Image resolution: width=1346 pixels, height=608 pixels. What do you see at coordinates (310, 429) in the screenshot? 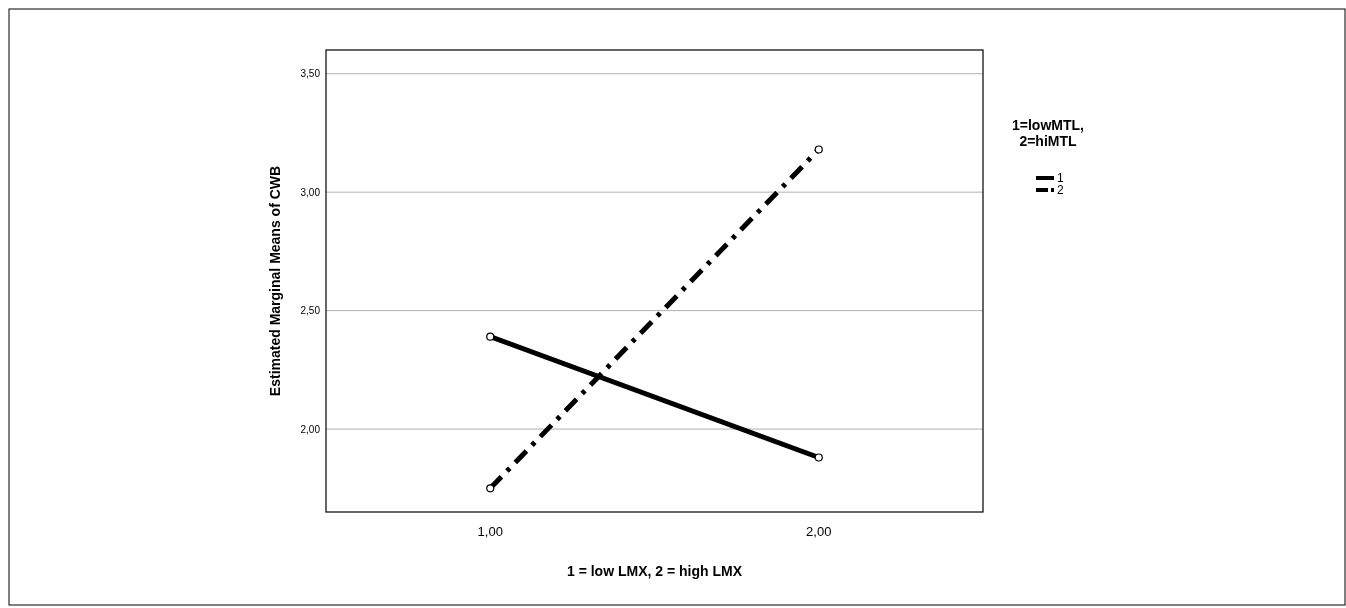
I see `y-tick-label: 2,00` at bounding box center [310, 429].